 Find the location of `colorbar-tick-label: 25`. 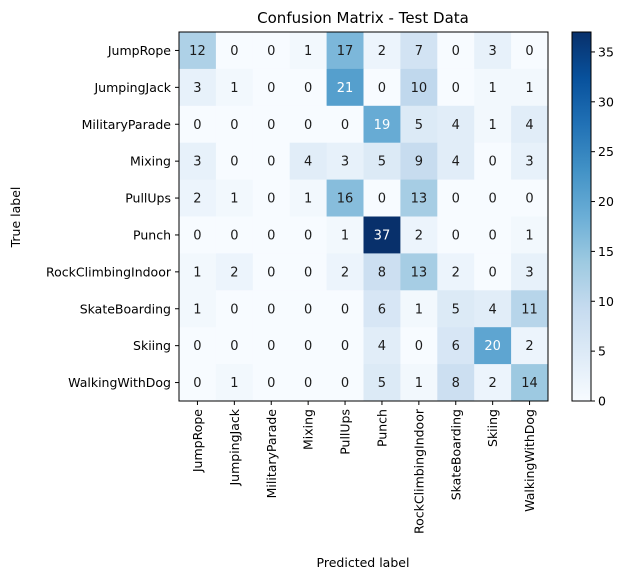

colorbar-tick-label: 25 is located at coordinates (606, 151).